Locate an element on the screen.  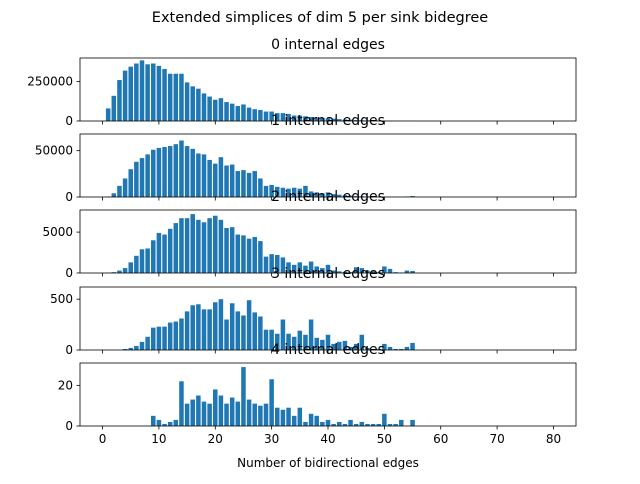
x-tick-label: 0 is located at coordinates (103, 439).